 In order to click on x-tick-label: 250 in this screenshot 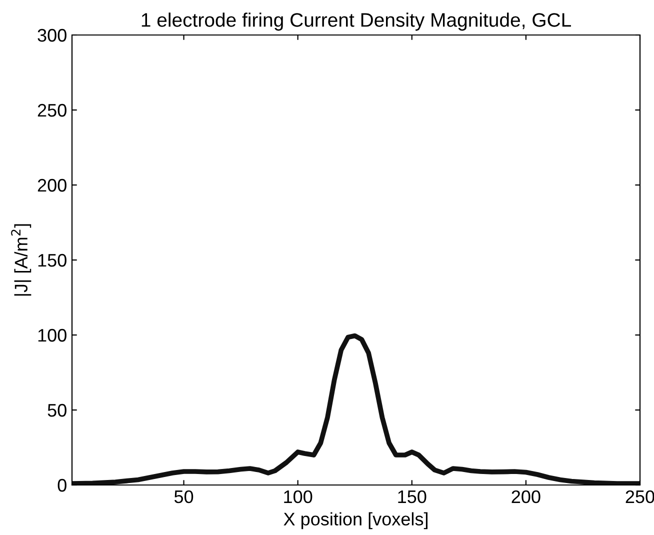, I will do `click(640, 497)`.